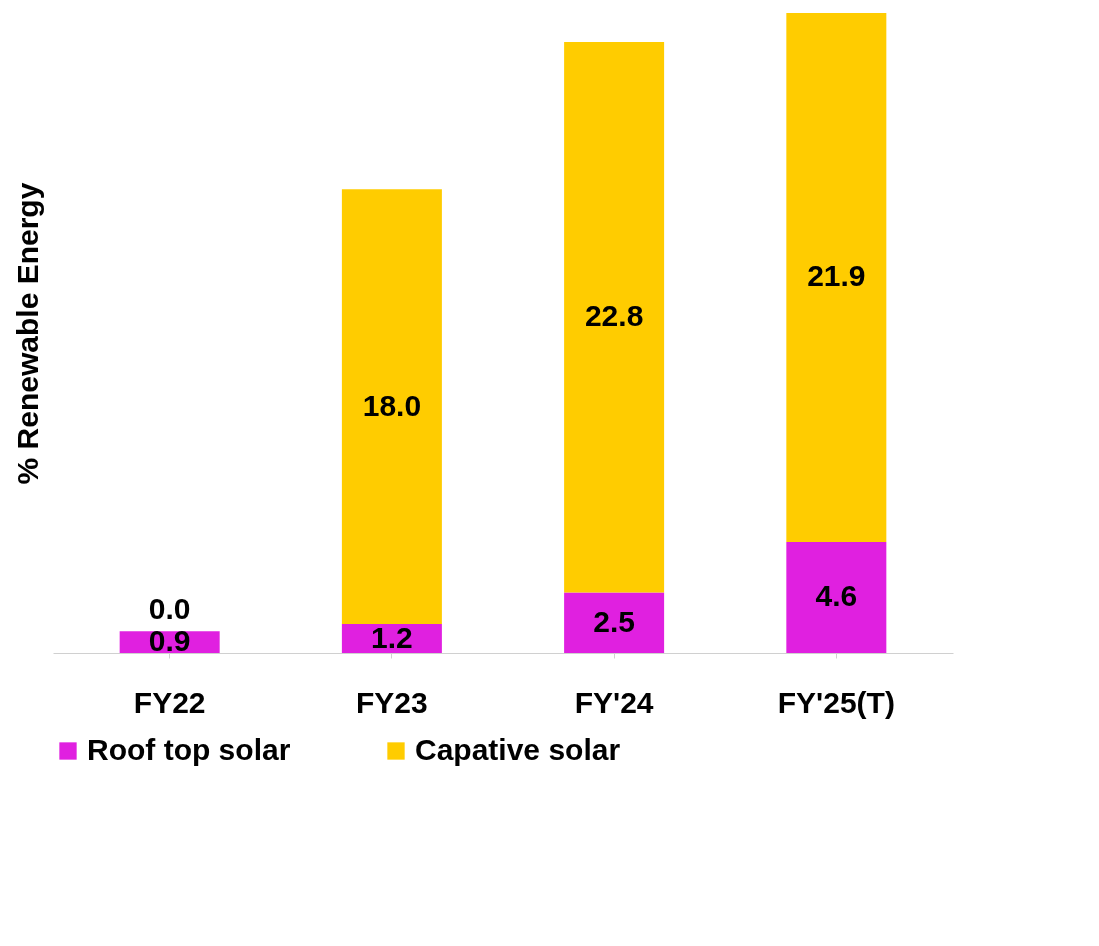 Image resolution: width=1099 pixels, height=946 pixels. I want to click on data-label: 1.2, so click(392, 637).